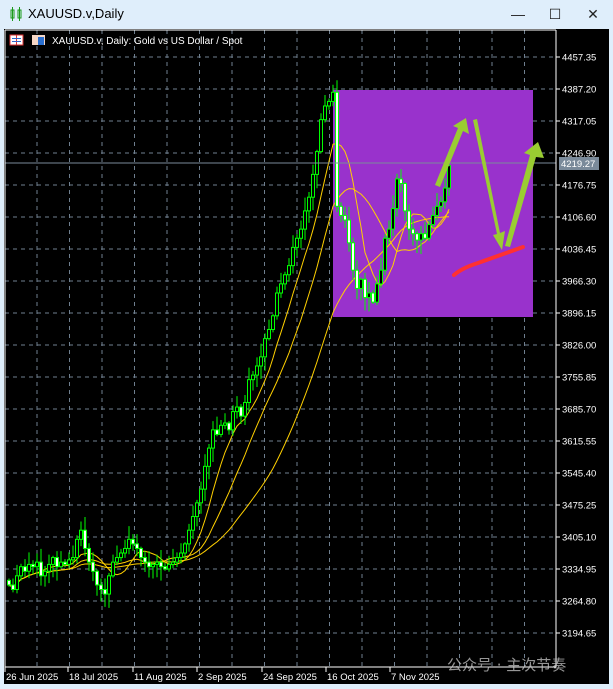 This screenshot has height=689, width=613. What do you see at coordinates (579, 154) in the screenshot?
I see `price-tick-label: 4246.90` at bounding box center [579, 154].